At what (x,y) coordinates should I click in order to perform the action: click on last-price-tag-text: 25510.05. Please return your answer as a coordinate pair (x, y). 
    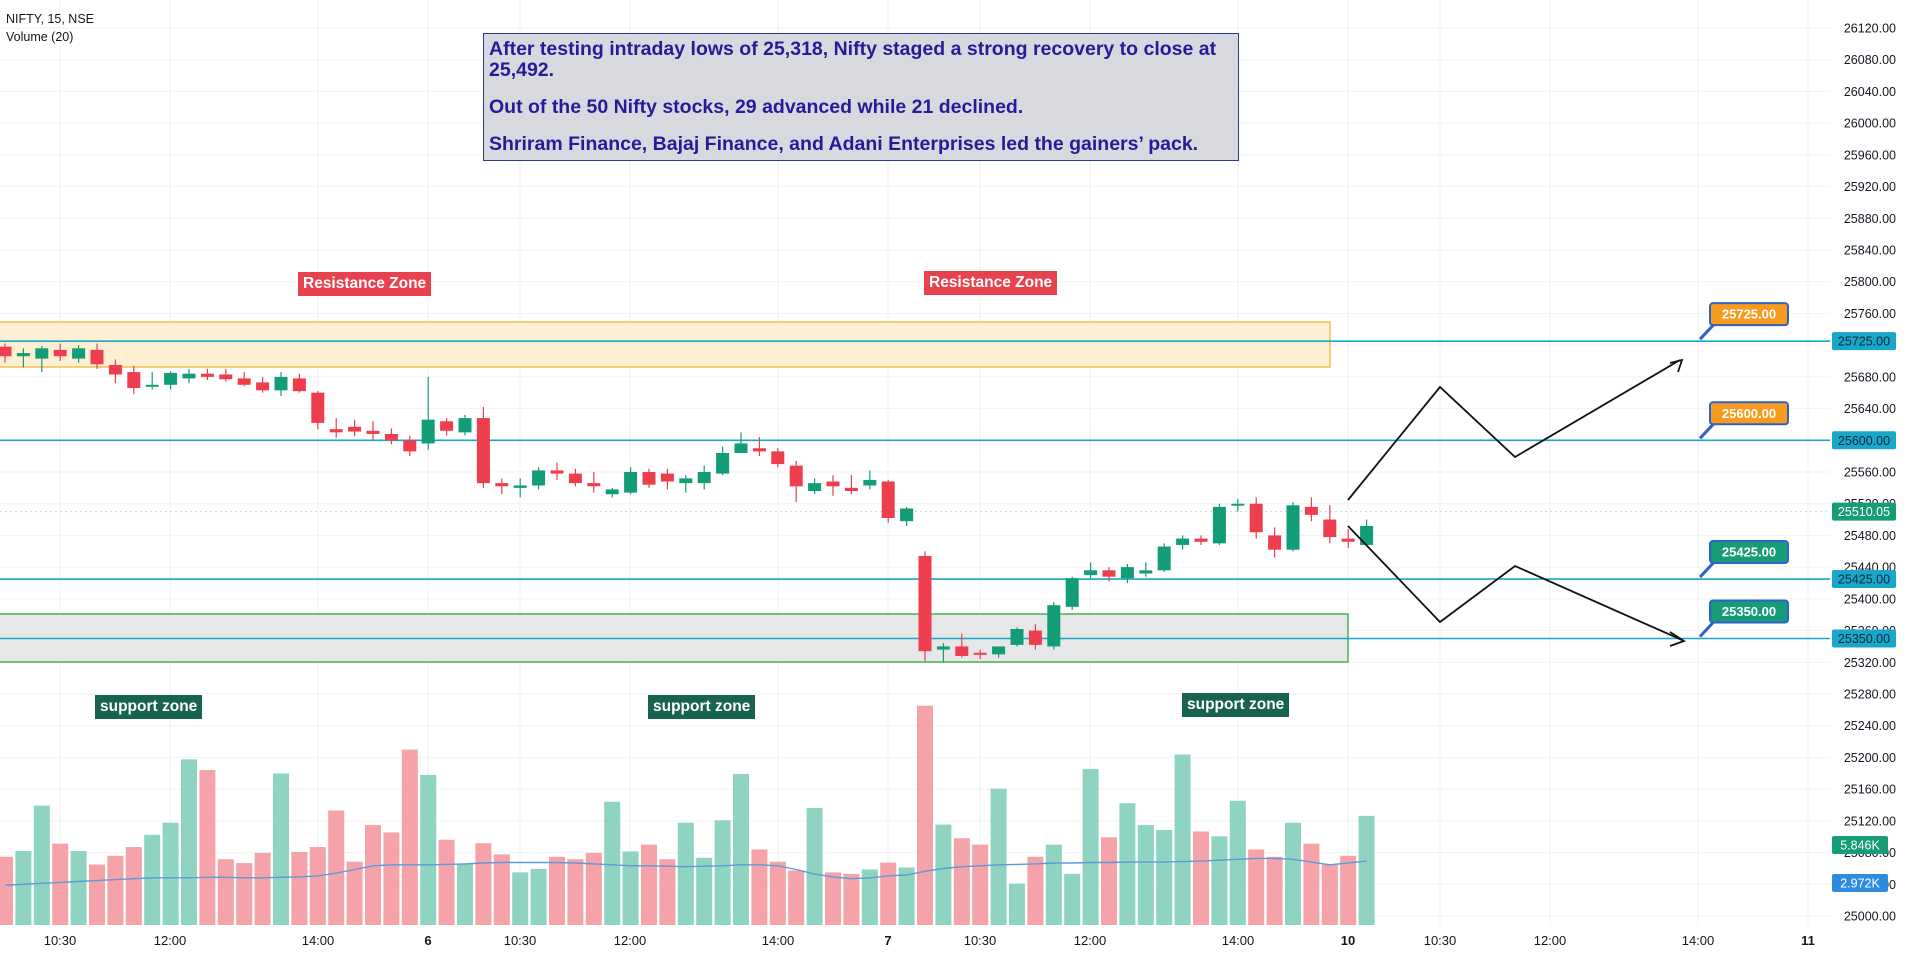
    Looking at the image, I should click on (1864, 512).